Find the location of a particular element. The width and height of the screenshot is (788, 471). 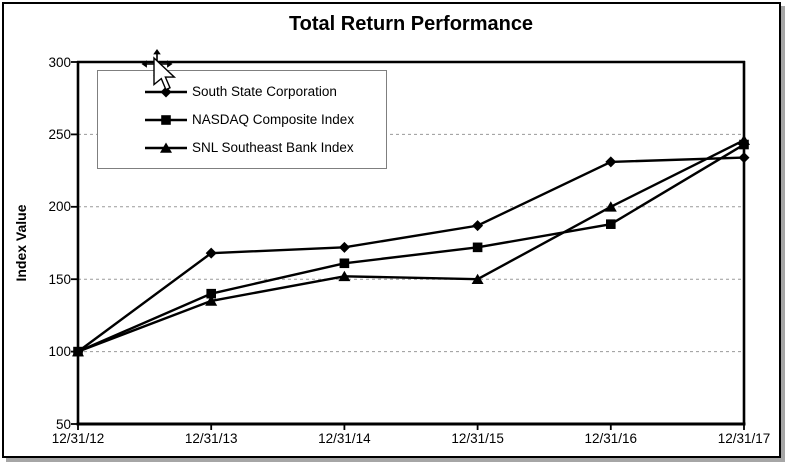

legend-label: NASDAQ Composite Index is located at coordinates (273, 119).